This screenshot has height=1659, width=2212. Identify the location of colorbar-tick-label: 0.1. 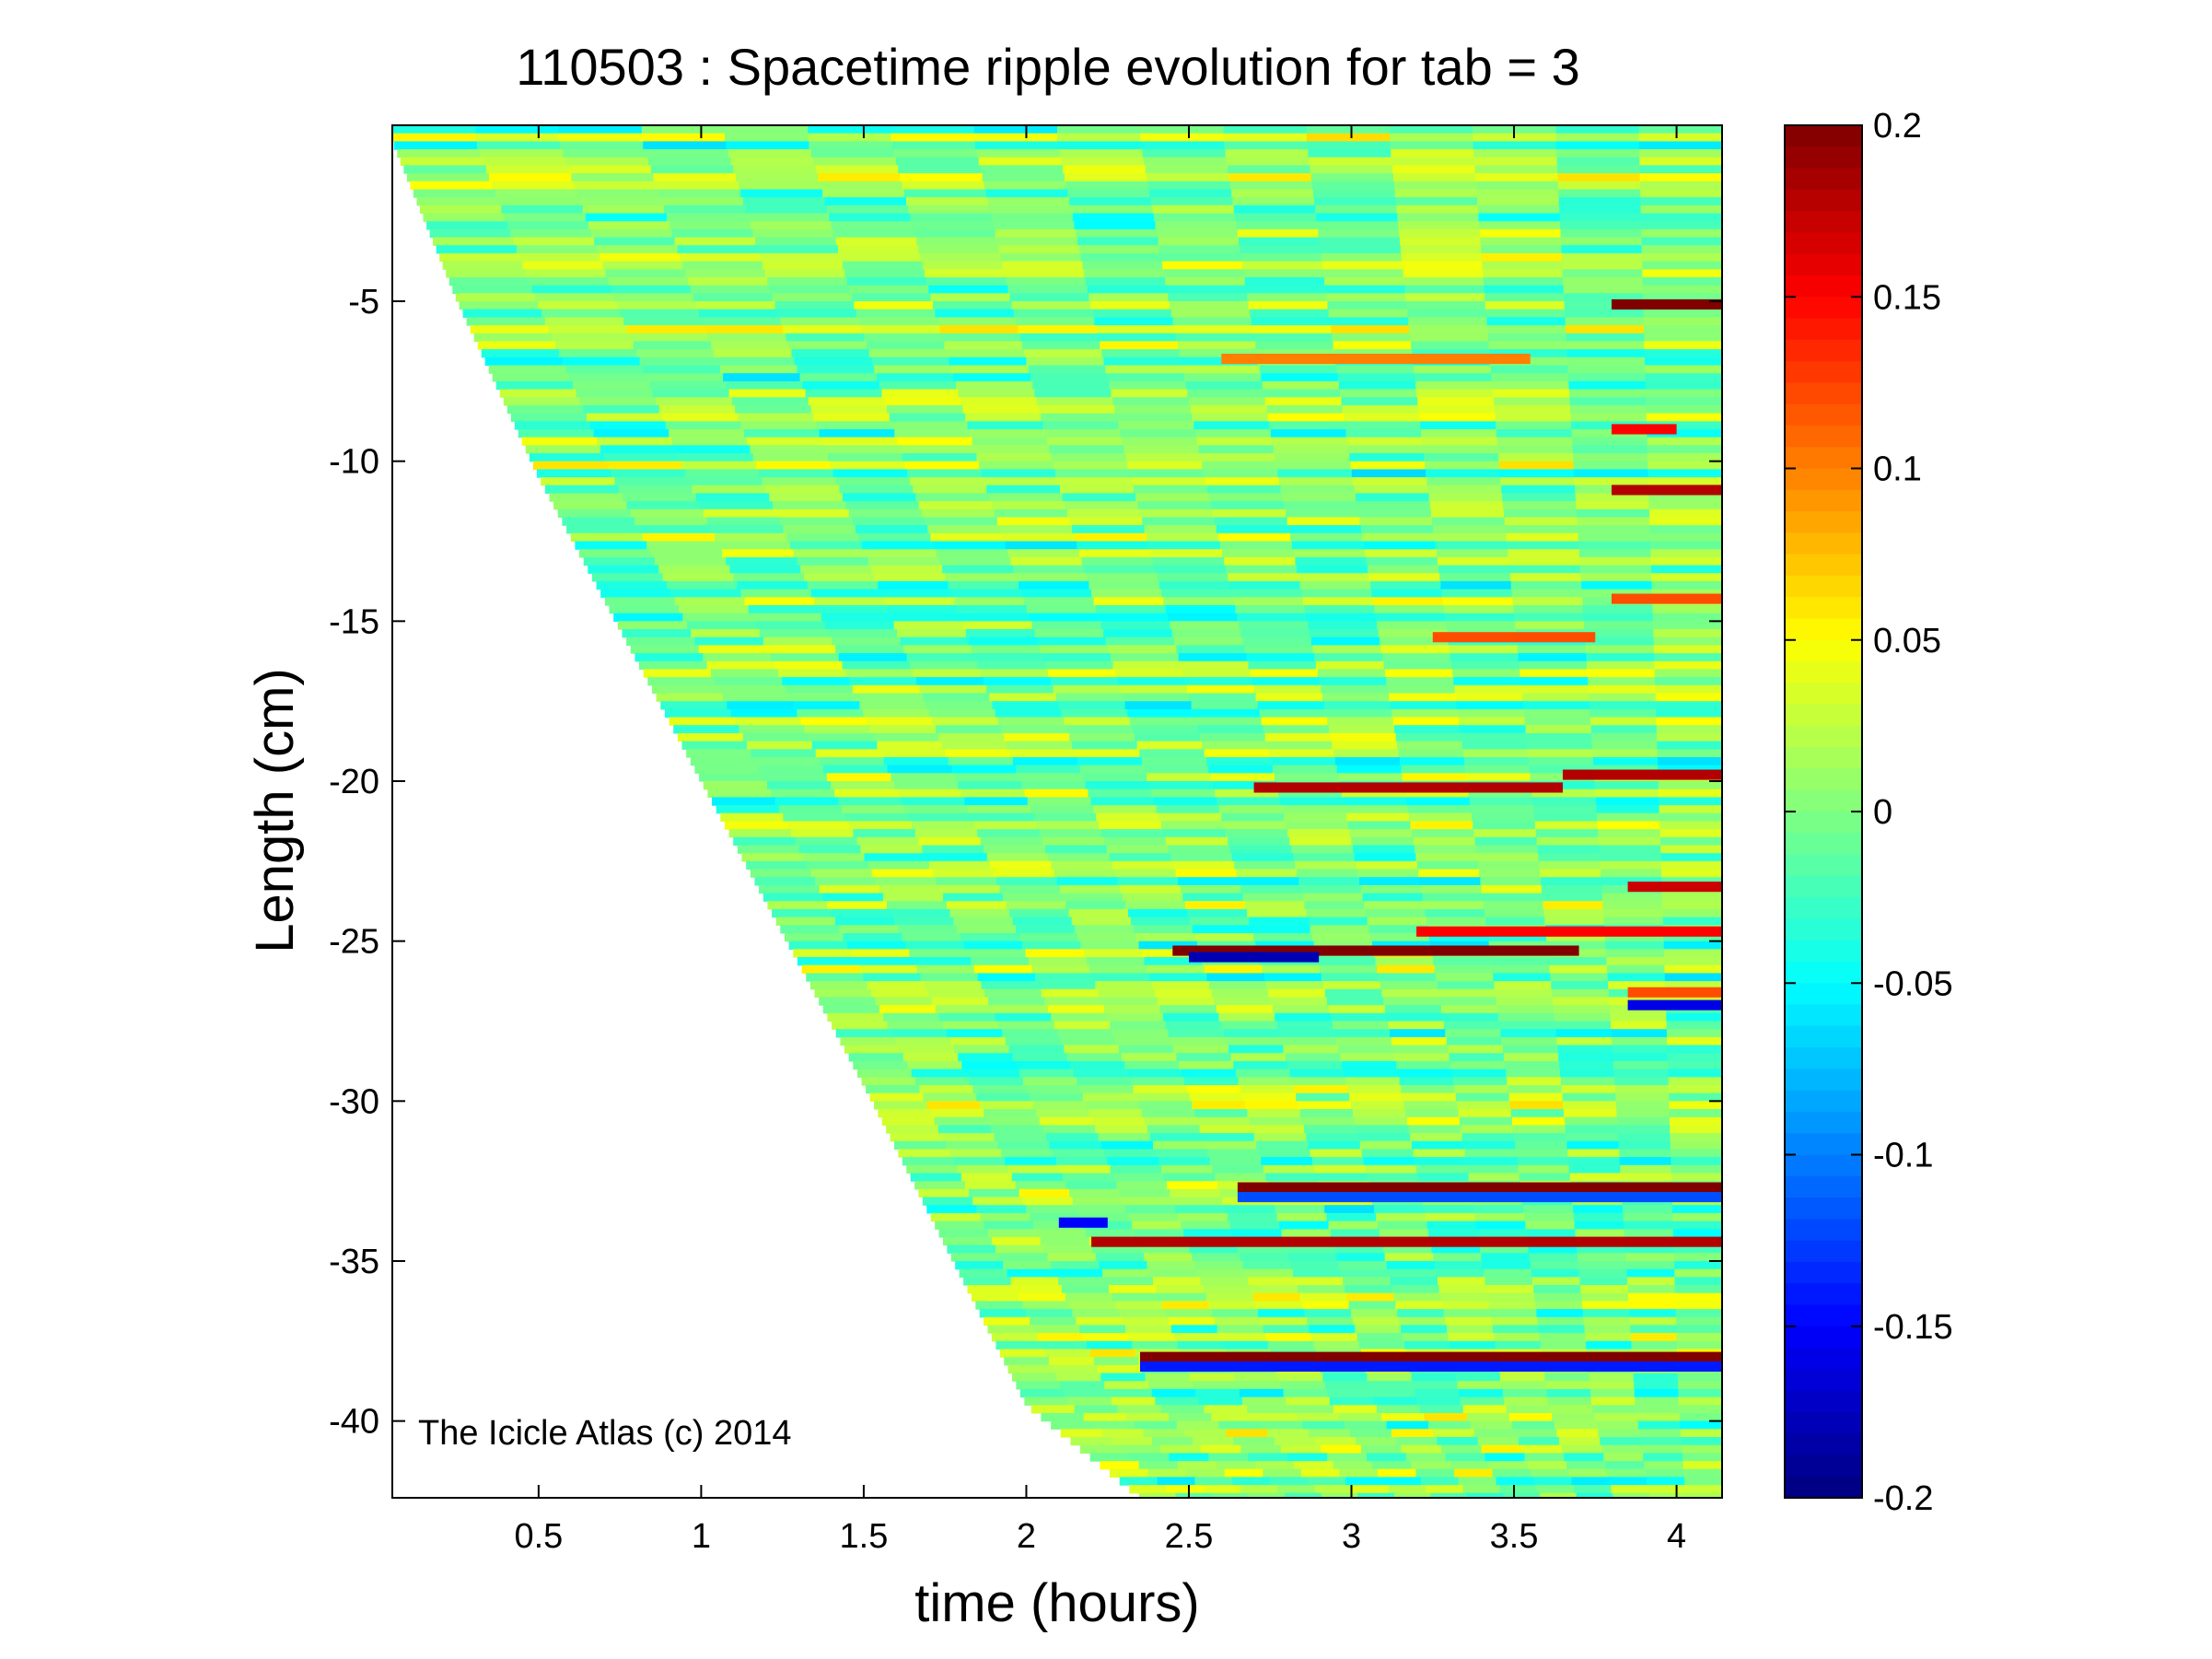
(1897, 469).